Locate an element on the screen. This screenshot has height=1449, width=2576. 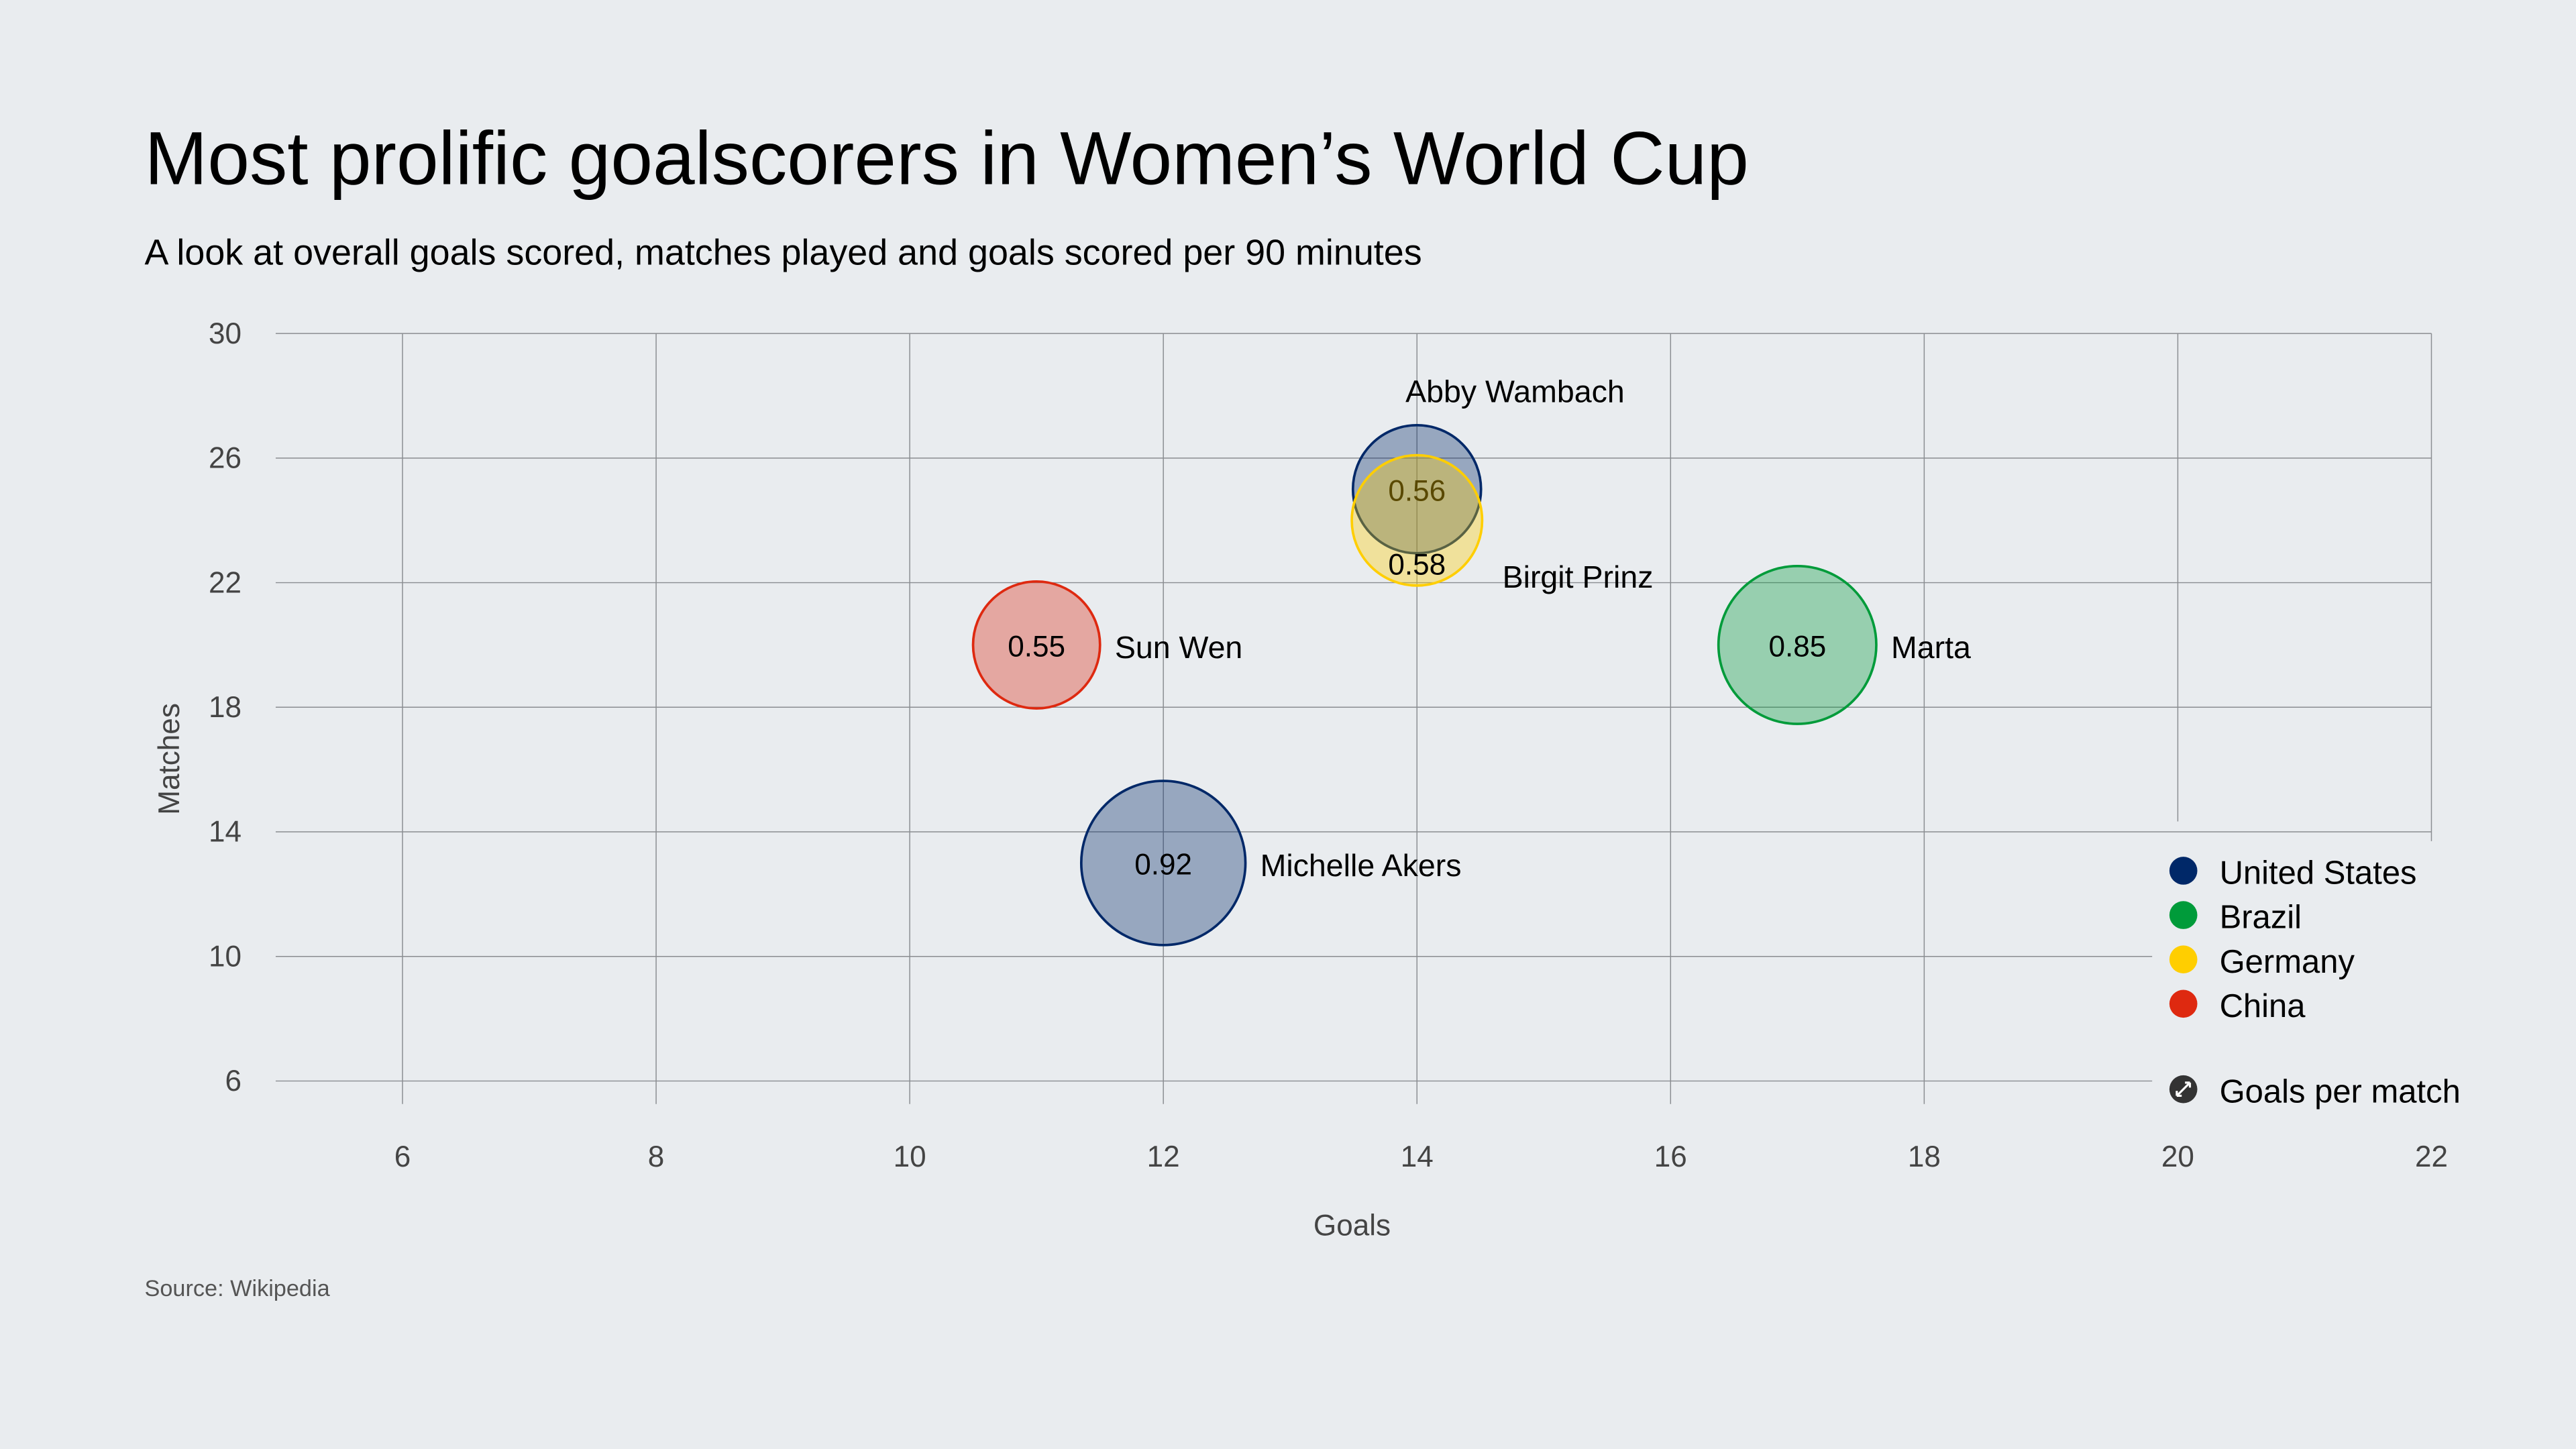
bubble-michelle-akers: 0.92 Michelle Akers is located at coordinates (1270, 863).